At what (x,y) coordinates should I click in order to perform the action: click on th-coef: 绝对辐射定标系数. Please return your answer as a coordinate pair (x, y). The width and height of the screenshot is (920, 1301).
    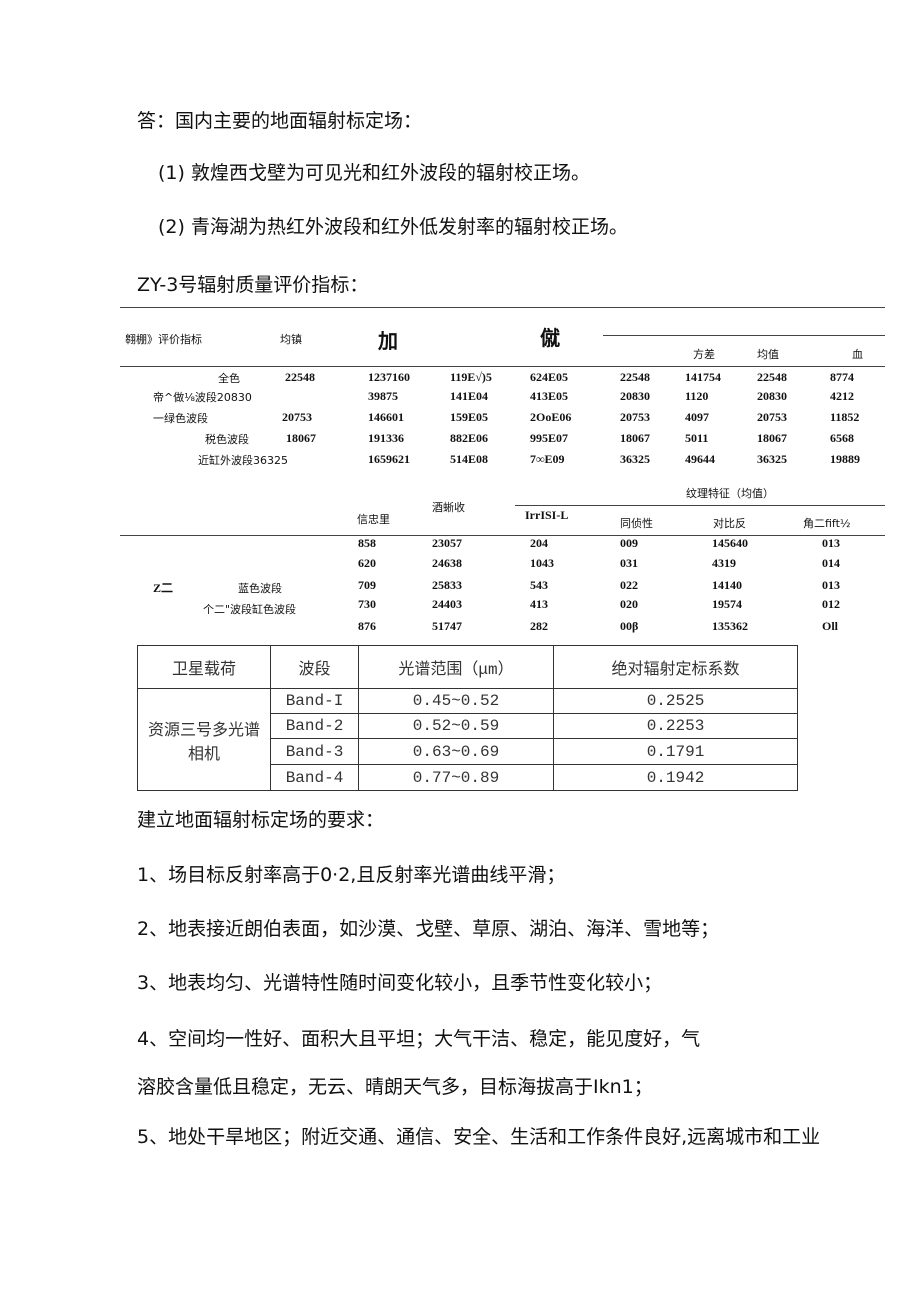
    Looking at the image, I should click on (675, 667).